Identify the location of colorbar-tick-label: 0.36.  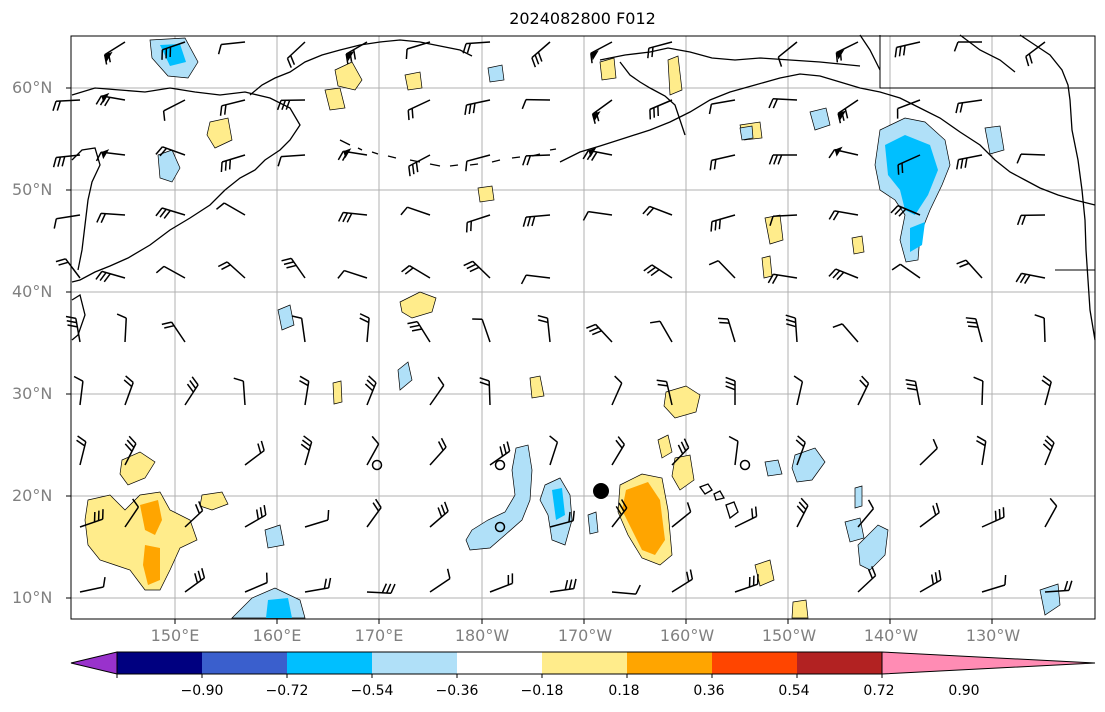
(709, 691).